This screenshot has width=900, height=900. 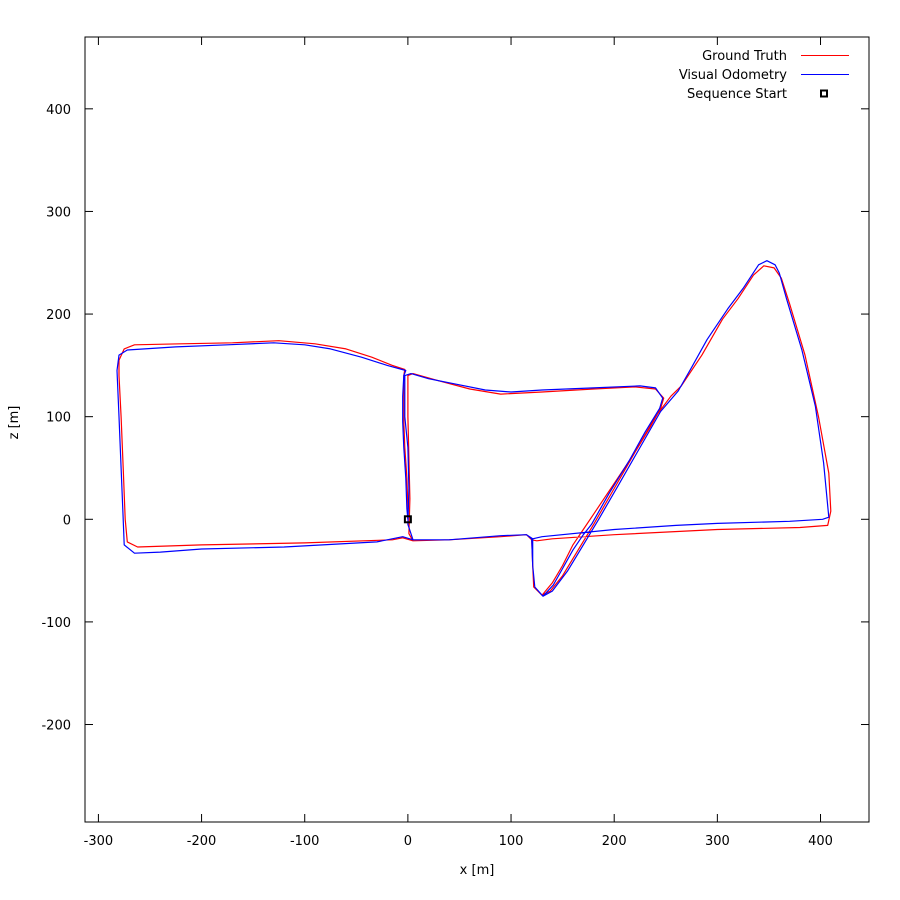 I want to click on x-tick-label: 300, so click(x=717, y=841).